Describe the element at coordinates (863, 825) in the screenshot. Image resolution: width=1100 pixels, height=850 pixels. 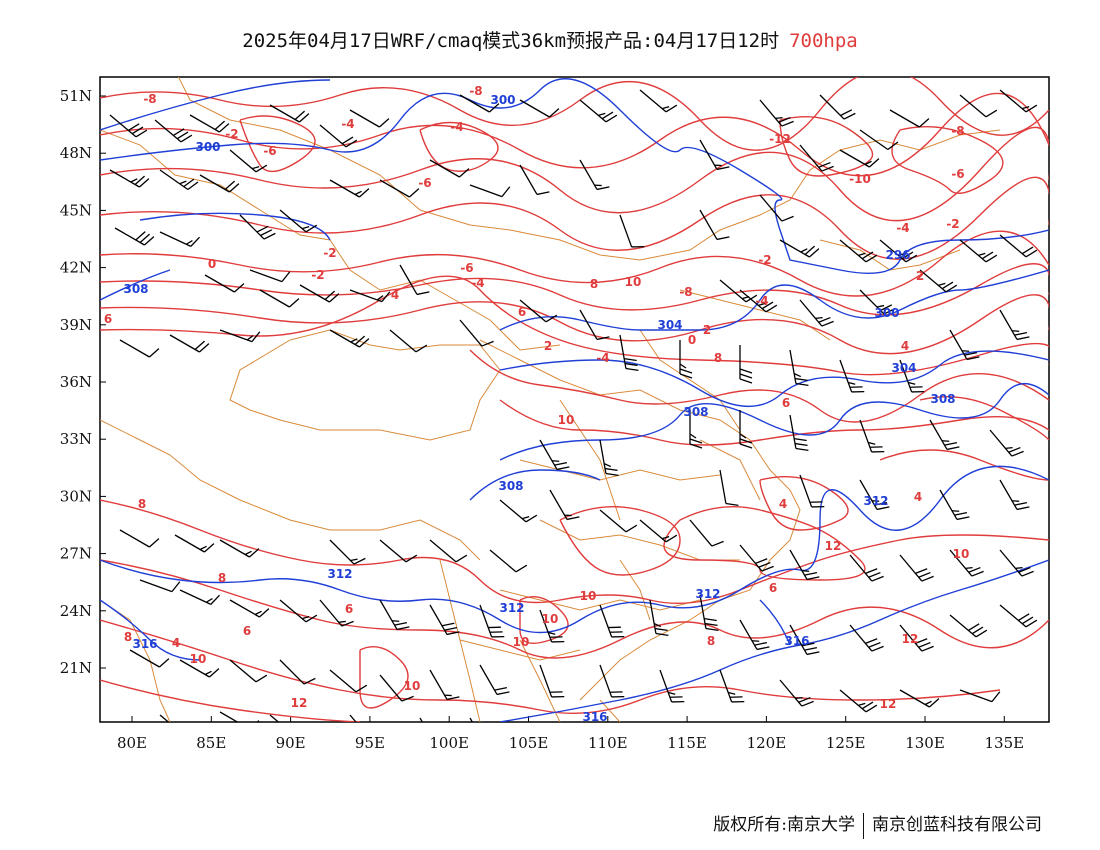
I see `footer-separator` at that location.